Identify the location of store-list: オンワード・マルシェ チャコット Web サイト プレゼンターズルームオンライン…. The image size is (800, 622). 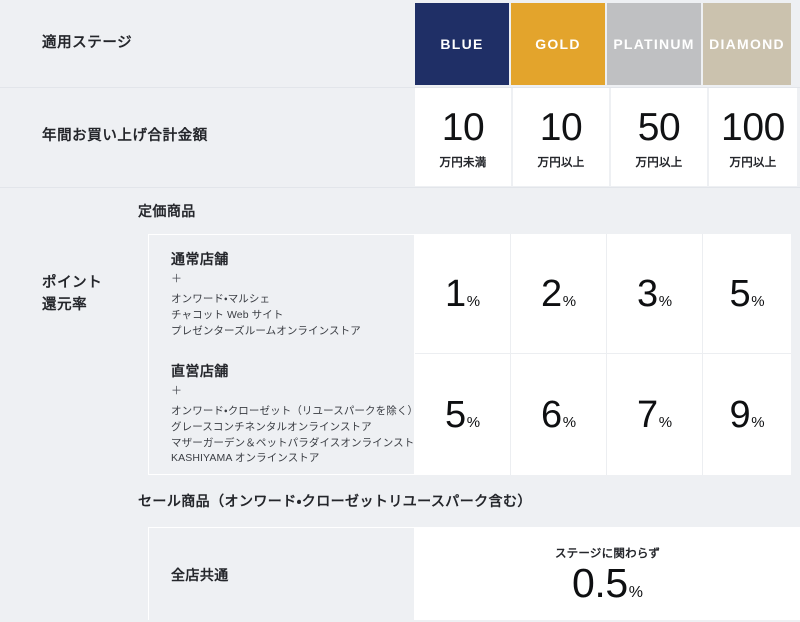
(288, 316).